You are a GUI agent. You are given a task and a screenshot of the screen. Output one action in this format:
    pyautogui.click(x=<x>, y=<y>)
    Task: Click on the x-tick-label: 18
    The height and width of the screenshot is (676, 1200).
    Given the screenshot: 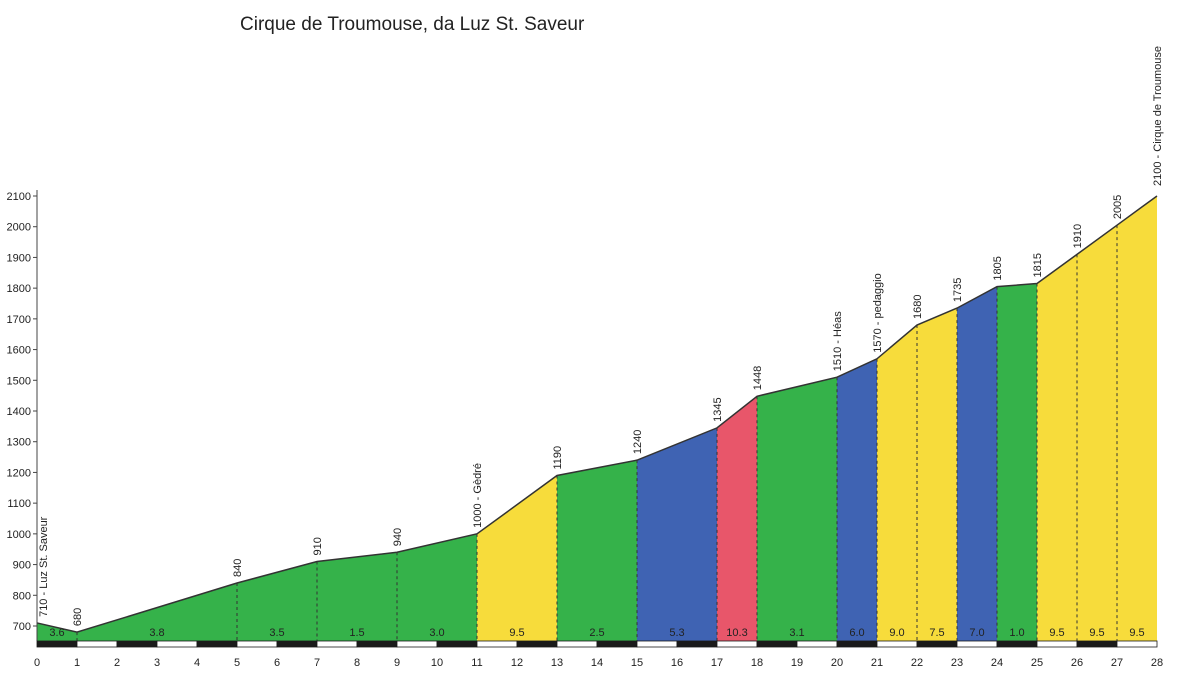 What is the action you would take?
    pyautogui.click(x=757, y=663)
    